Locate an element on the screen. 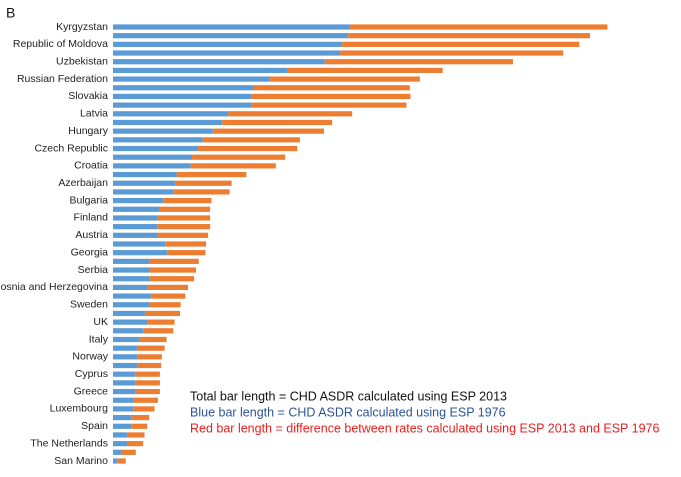  category-label: Italy is located at coordinates (99, 339).